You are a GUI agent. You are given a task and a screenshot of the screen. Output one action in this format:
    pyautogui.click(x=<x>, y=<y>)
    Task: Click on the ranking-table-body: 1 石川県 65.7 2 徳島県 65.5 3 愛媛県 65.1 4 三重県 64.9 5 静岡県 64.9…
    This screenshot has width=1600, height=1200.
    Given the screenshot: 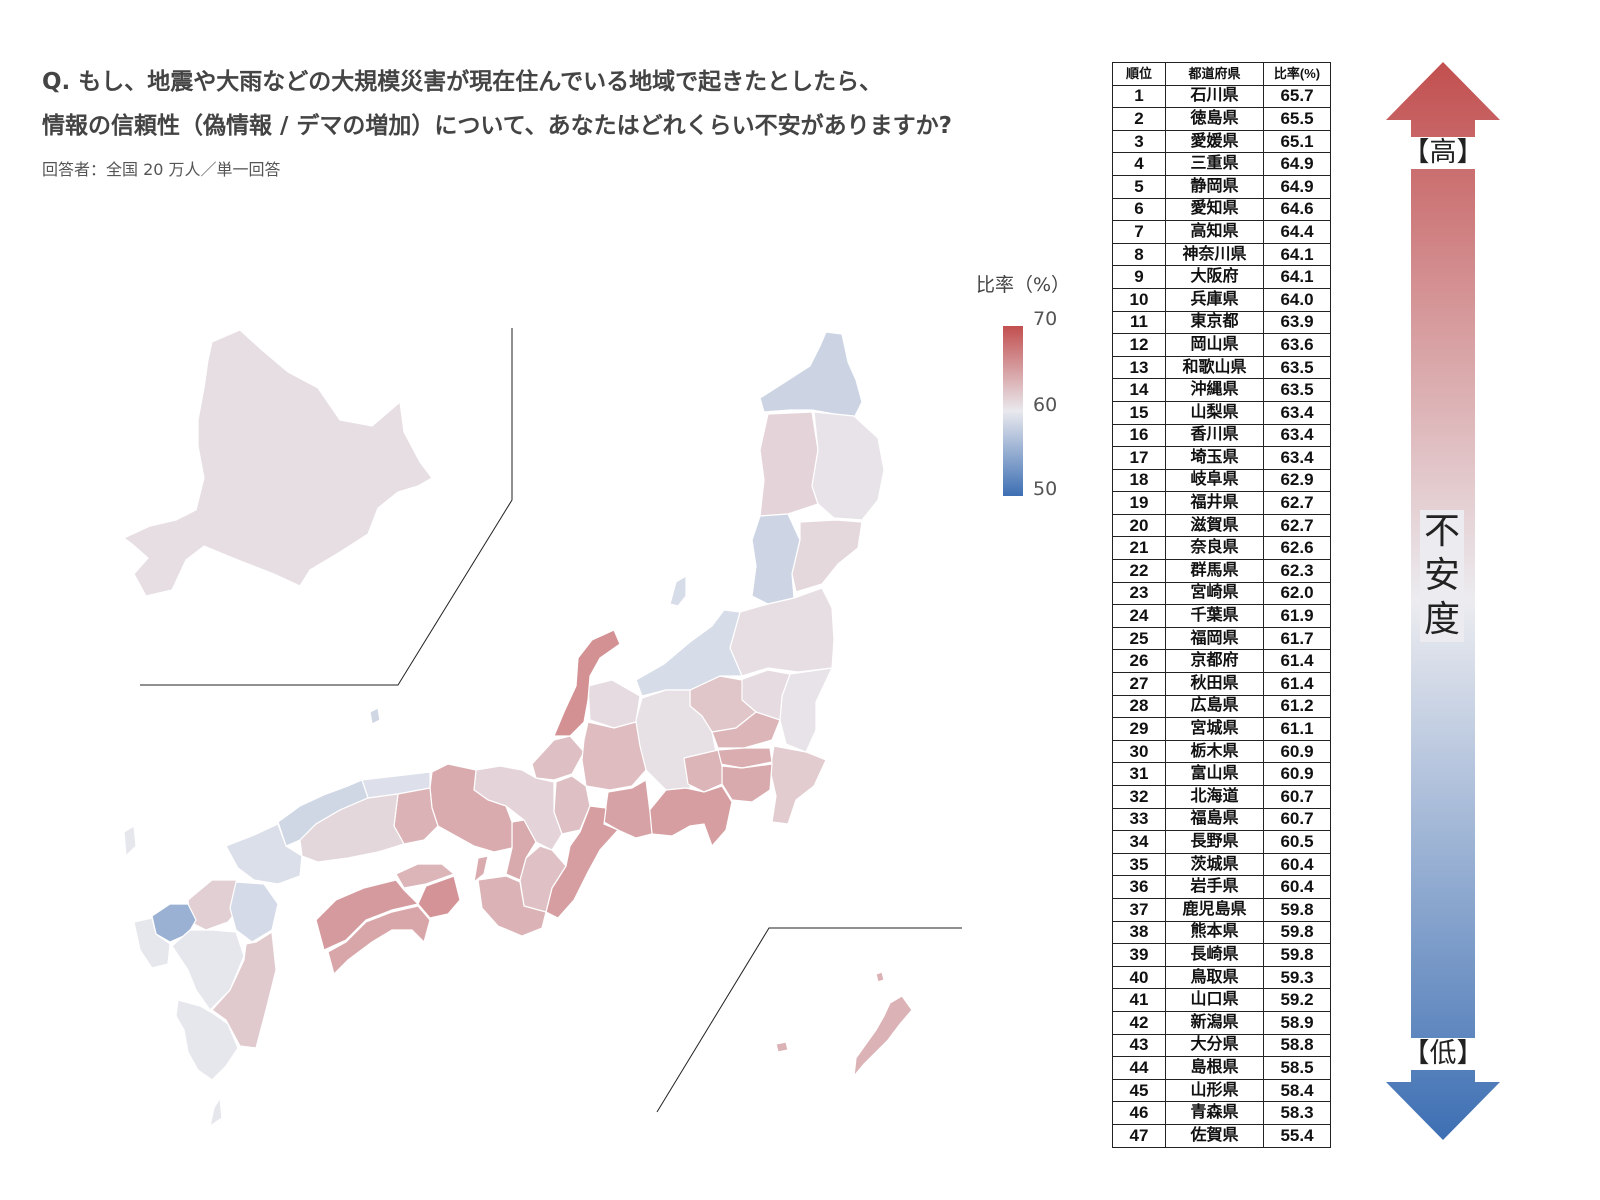 What is the action you would take?
    pyautogui.click(x=1221, y=616)
    